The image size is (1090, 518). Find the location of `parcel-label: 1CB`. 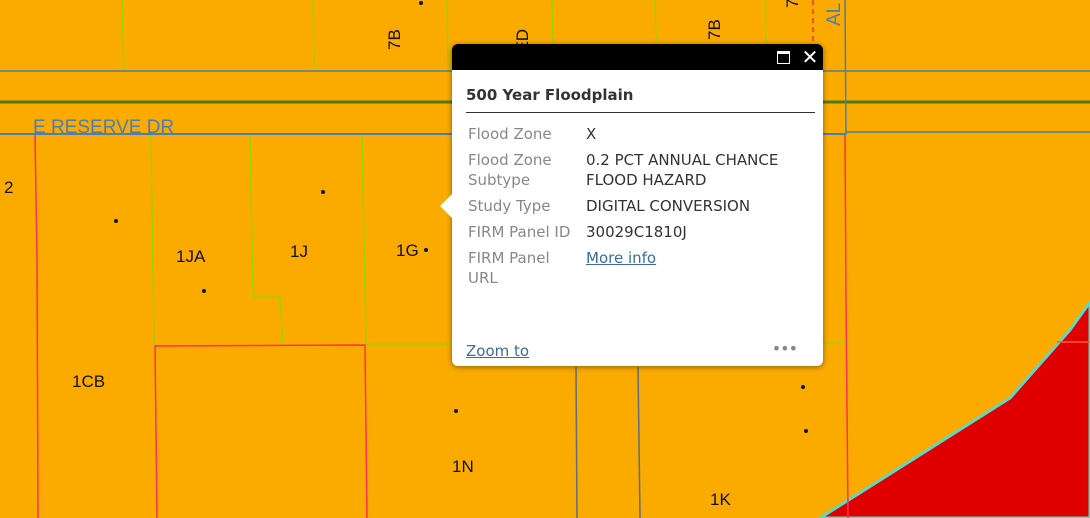

parcel-label: 1CB is located at coordinates (88, 381).